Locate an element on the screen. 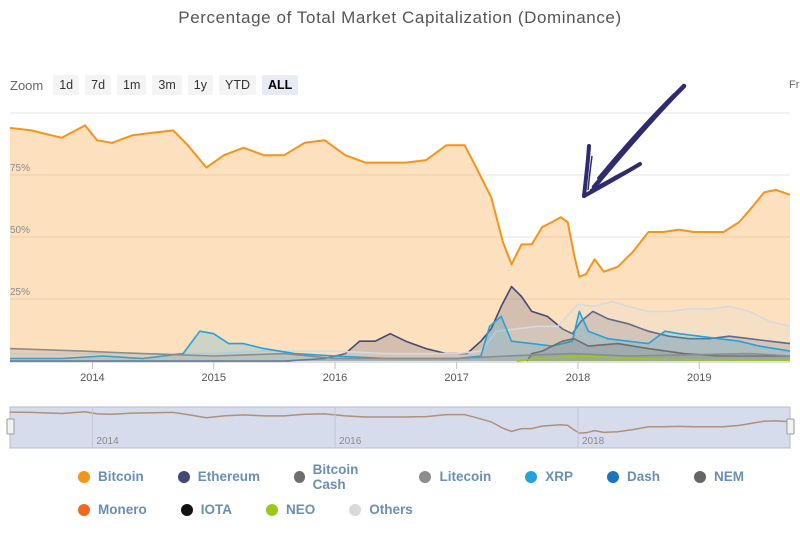  zoom-7d-button: 7d is located at coordinates (98, 85).